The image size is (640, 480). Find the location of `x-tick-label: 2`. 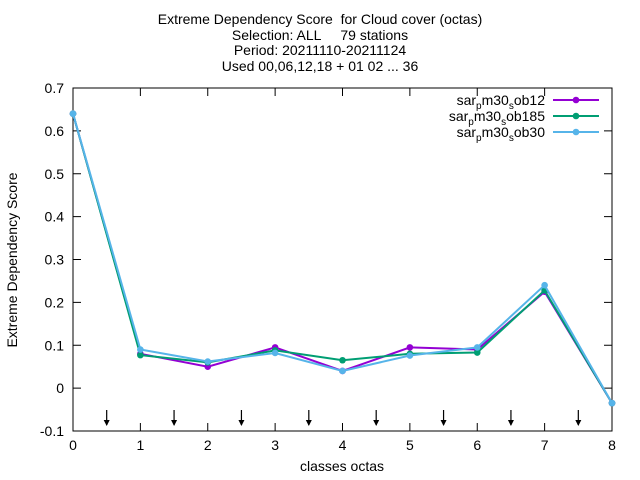

x-tick-label: 2 is located at coordinates (208, 445).